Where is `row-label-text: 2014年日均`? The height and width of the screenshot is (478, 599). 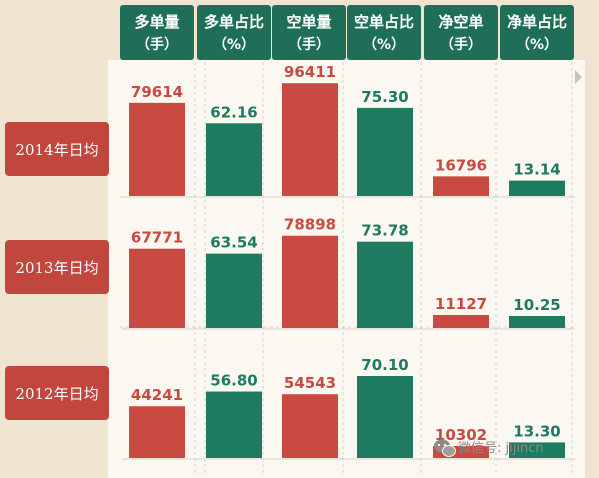
row-label-text: 2014年日均 is located at coordinates (56, 150).